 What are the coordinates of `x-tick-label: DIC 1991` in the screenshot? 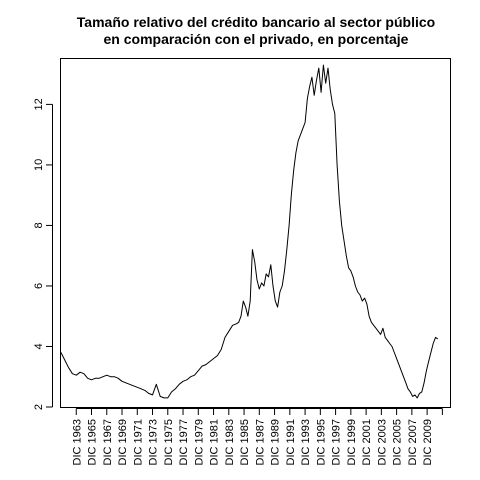 It's located at (291, 442).